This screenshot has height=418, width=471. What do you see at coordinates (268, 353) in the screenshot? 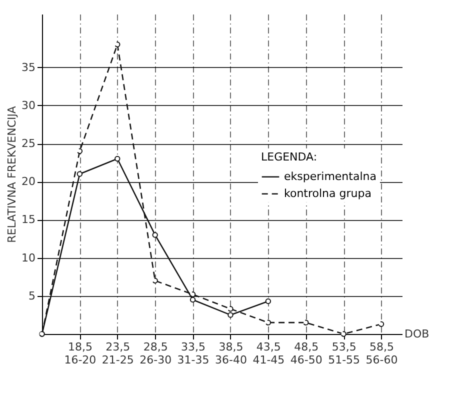
I see `x-tick-label: 43,5 41-45` at bounding box center [268, 353].